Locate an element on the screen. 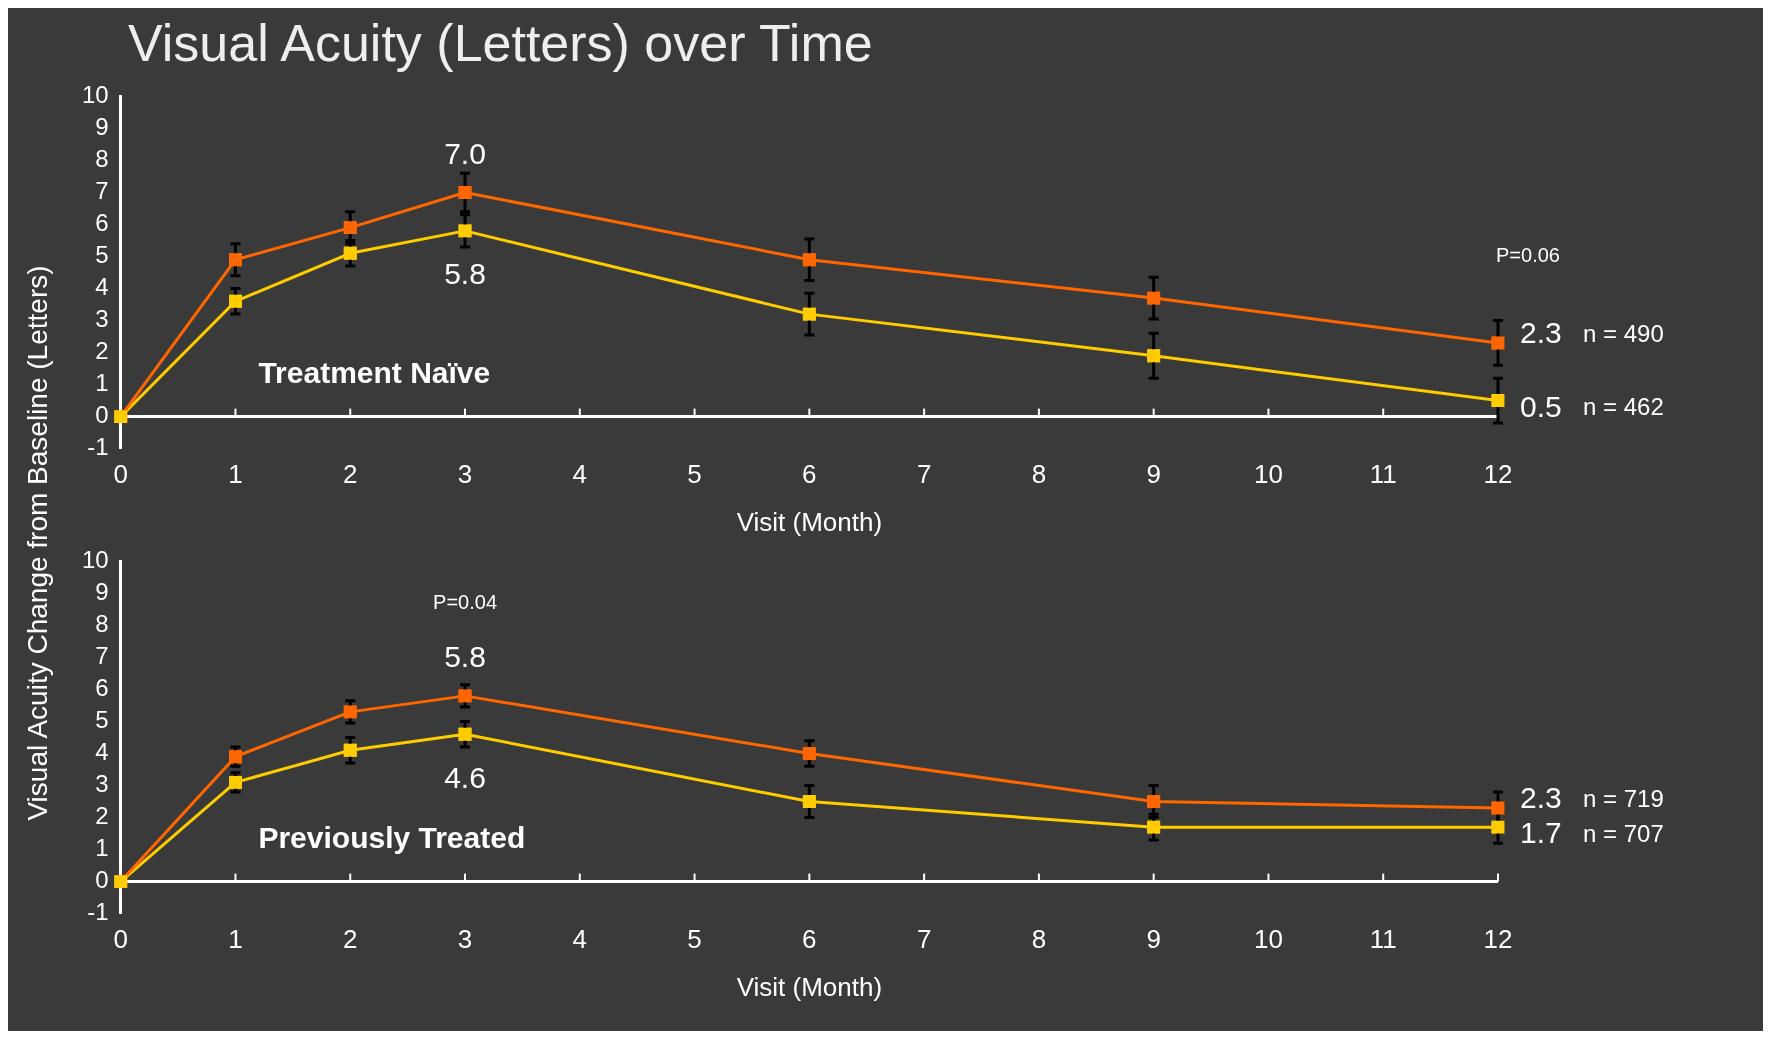 This screenshot has height=1039, width=1771. annotation: P=0.04 is located at coordinates (465, 601).